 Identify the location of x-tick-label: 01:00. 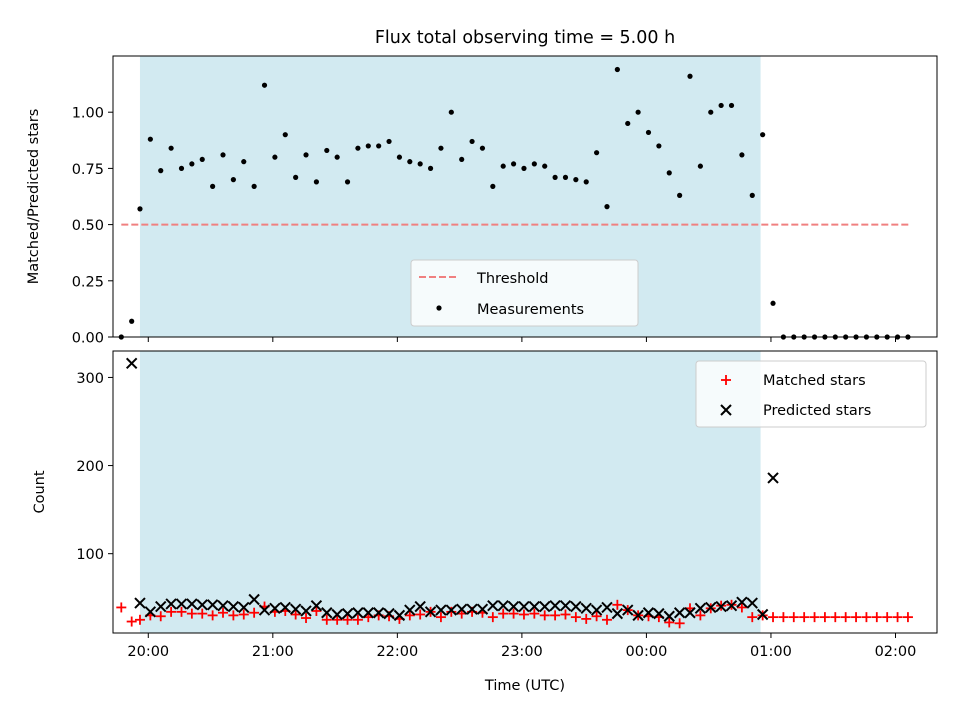
(771, 652).